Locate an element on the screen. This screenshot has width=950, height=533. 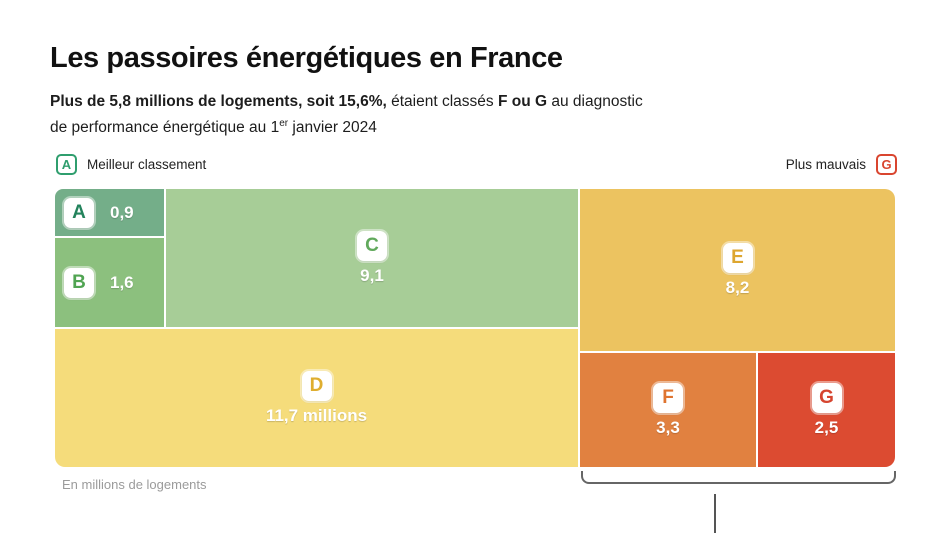
class-d-badge-icon: D is located at coordinates (316, 385).